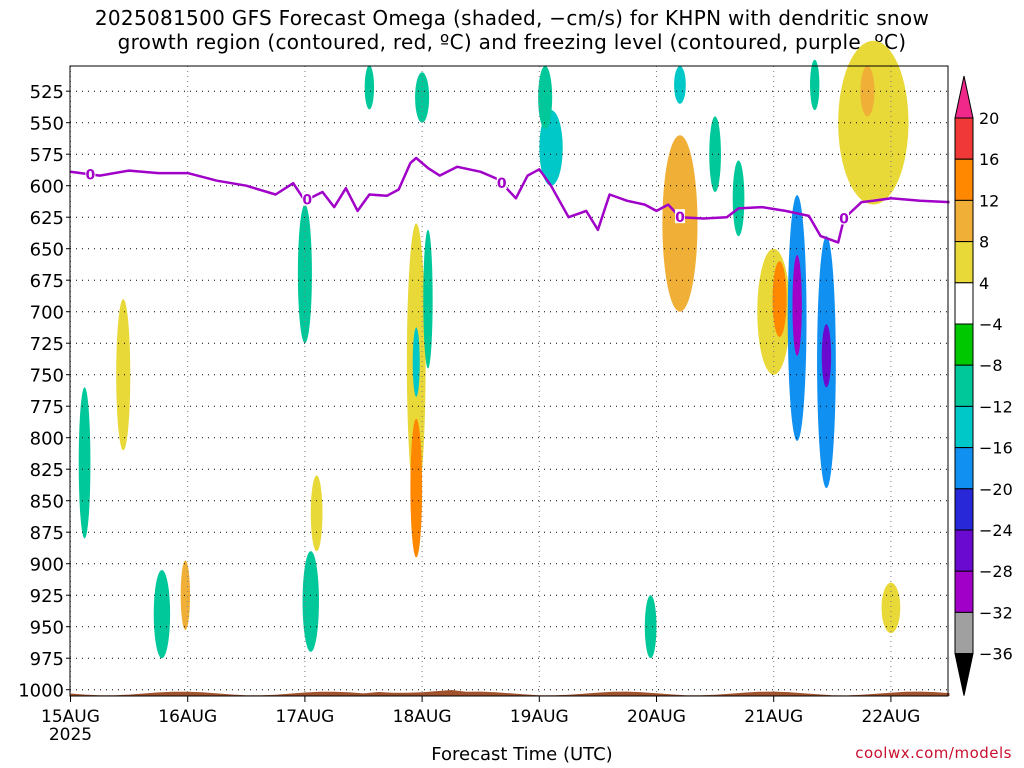 The height and width of the screenshot is (768, 1024). What do you see at coordinates (47, 470) in the screenshot?
I see `y-tick-label: 825` at bounding box center [47, 470].